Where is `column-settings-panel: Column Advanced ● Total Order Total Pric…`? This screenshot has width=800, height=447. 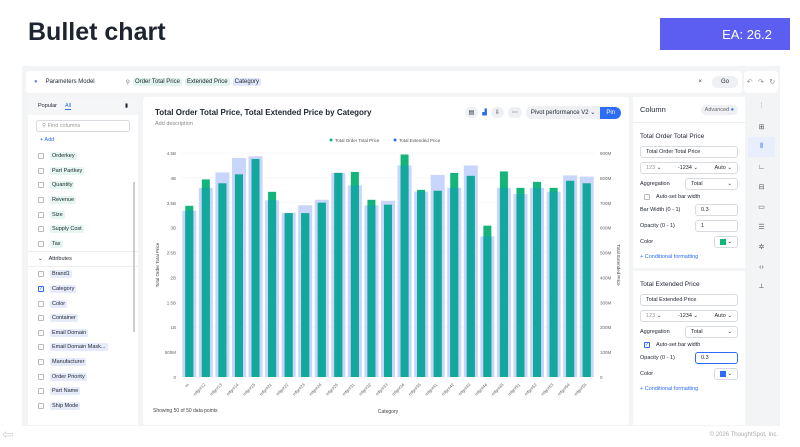 column-settings-panel: Column Advanced ● Total Order Total Pric… is located at coordinates (689, 261).